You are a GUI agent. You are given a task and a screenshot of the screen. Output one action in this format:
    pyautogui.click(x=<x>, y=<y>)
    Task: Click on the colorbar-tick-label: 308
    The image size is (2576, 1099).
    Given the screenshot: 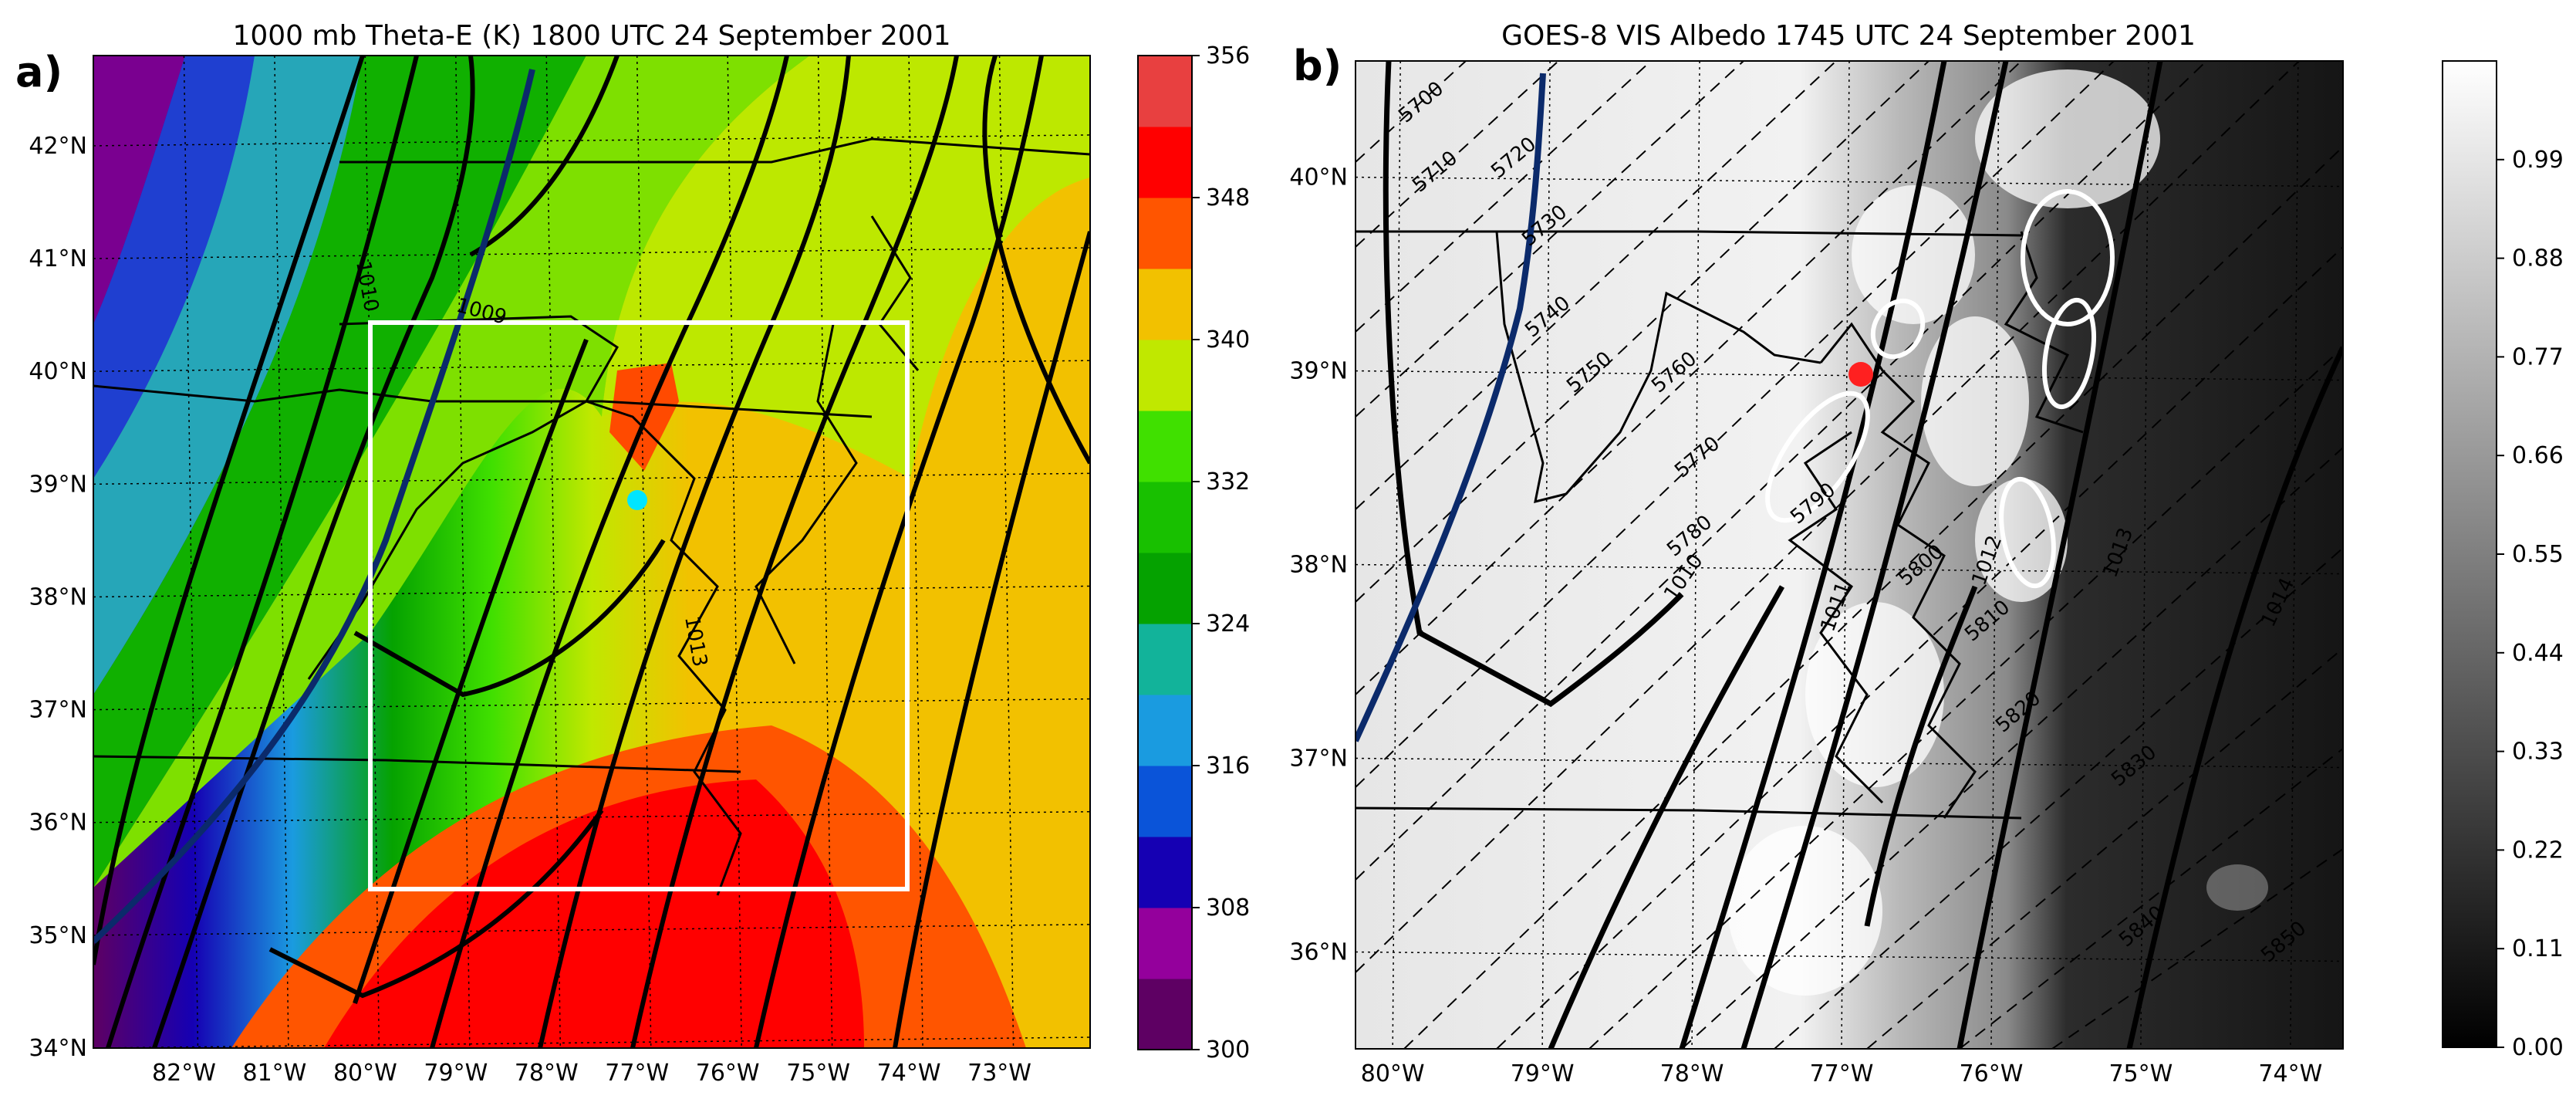 What is the action you would take?
    pyautogui.click(x=1228, y=907)
    